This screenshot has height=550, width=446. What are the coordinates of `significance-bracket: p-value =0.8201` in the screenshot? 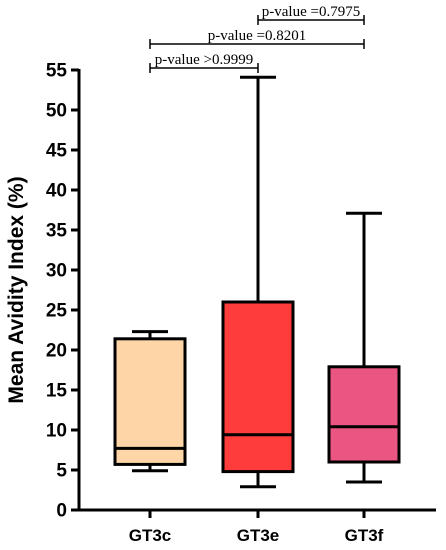 It's located at (257, 38).